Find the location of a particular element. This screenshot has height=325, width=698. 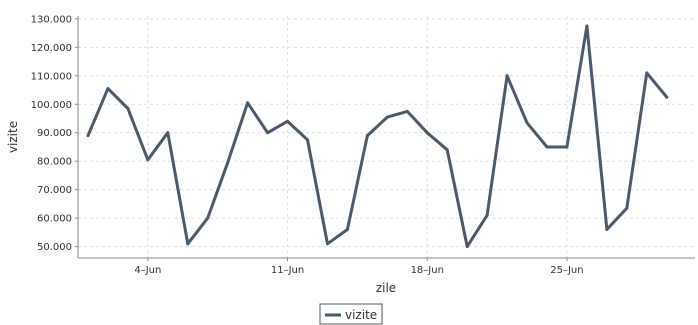

legend-box is located at coordinates (351, 314).